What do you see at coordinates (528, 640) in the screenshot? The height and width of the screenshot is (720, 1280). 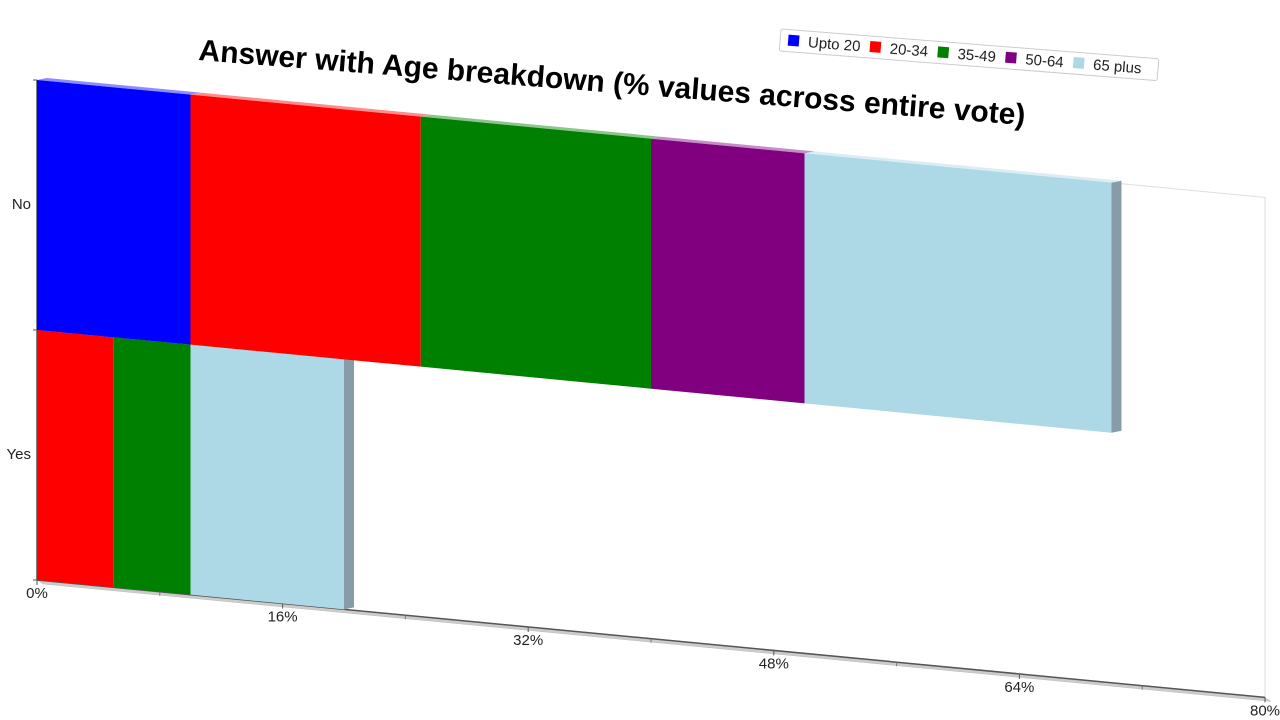 I see `x-tick-label: 32%` at bounding box center [528, 640].